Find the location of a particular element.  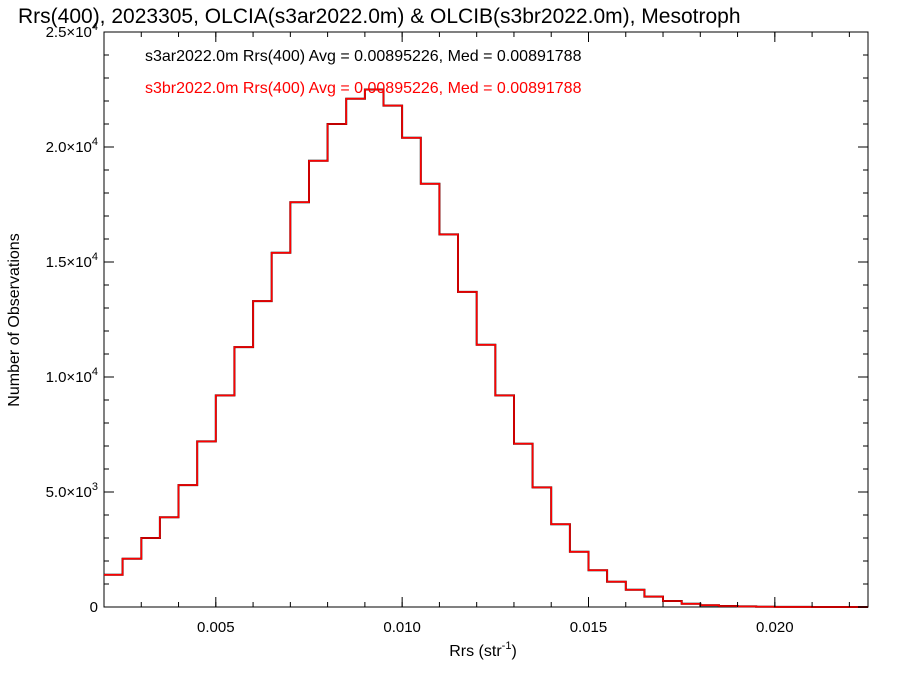

x-tick-label: 0.020 is located at coordinates (775, 627).